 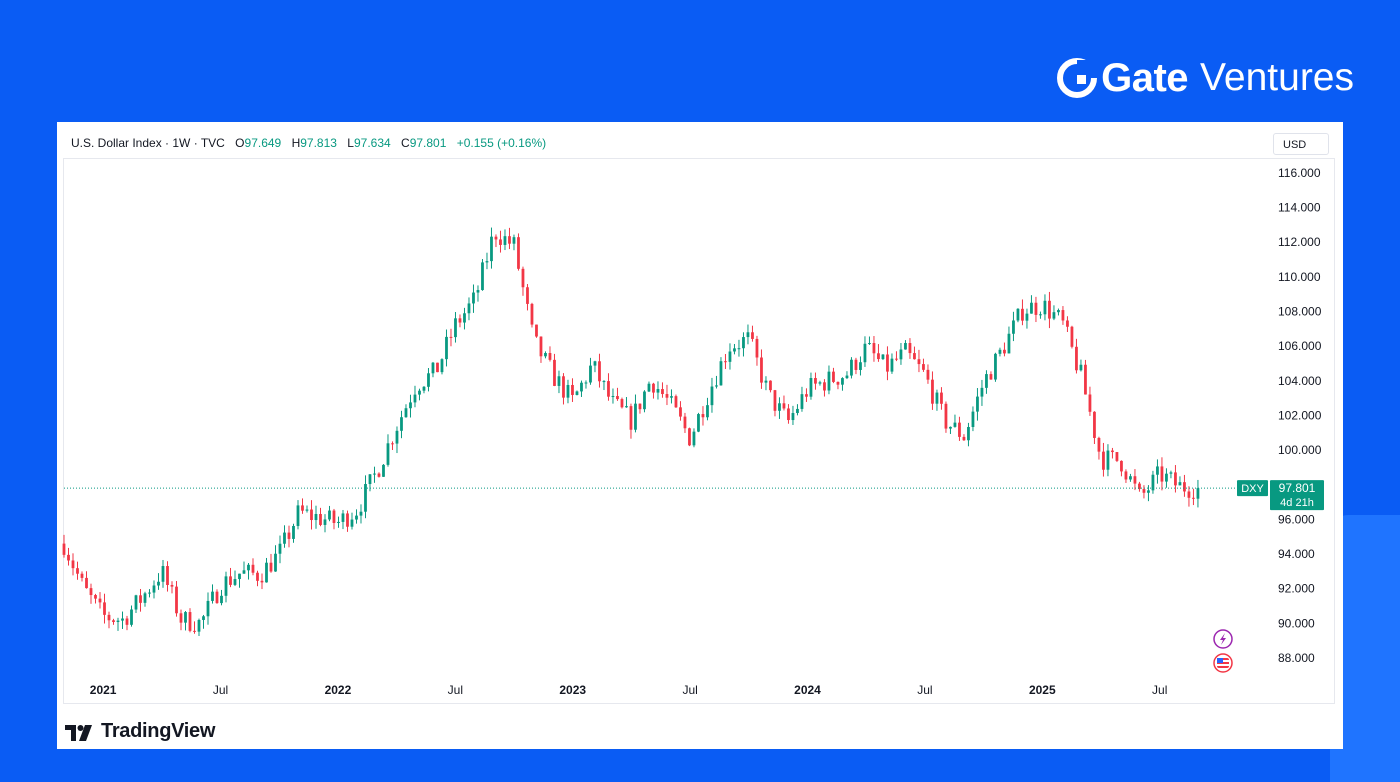 What do you see at coordinates (140, 731) in the screenshot?
I see `tradingview-logo: TradingView` at bounding box center [140, 731].